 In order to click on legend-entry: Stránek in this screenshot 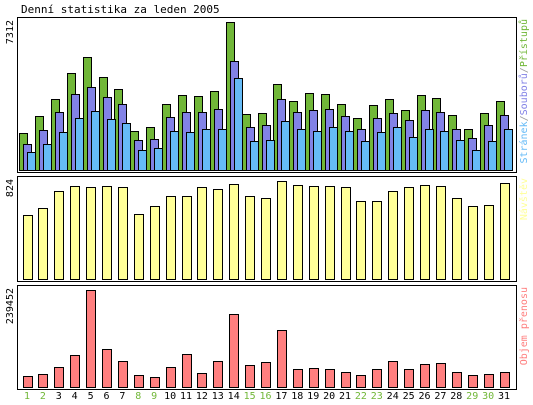, I will do `click(524, 142)`.